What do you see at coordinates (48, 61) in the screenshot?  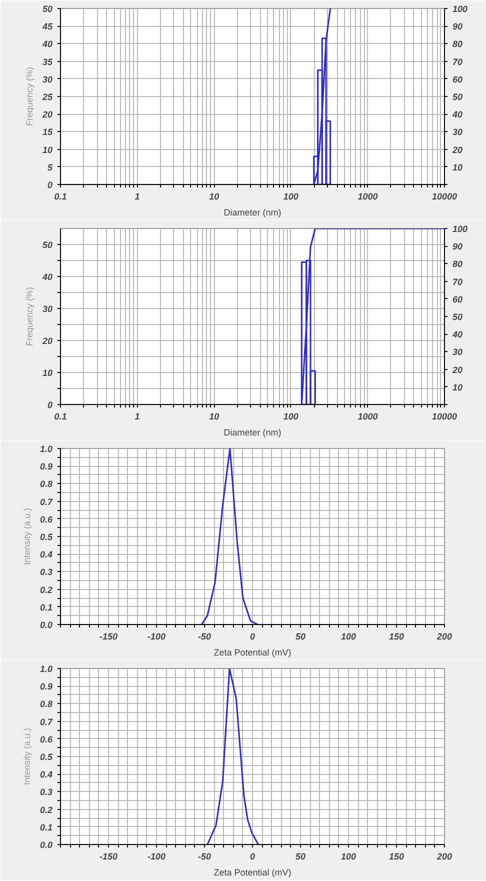 I see `y-tick-label: 35` at bounding box center [48, 61].